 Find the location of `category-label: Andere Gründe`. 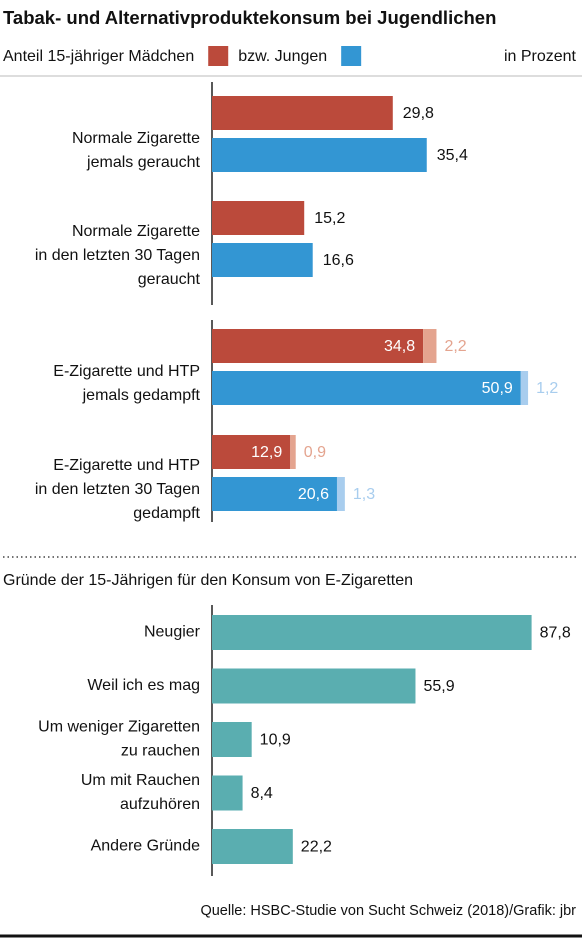

category-label: Andere Gründe is located at coordinates (146, 846).